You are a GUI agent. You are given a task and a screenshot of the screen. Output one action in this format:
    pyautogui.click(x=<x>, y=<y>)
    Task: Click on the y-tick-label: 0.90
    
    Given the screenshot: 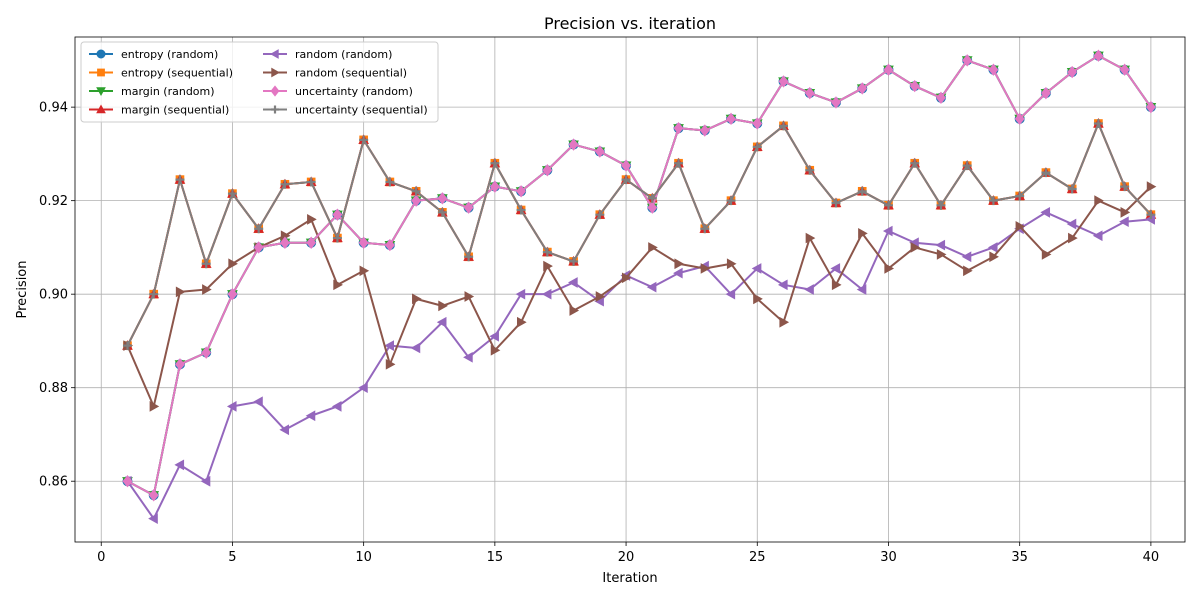 What is the action you would take?
    pyautogui.click(x=53, y=295)
    